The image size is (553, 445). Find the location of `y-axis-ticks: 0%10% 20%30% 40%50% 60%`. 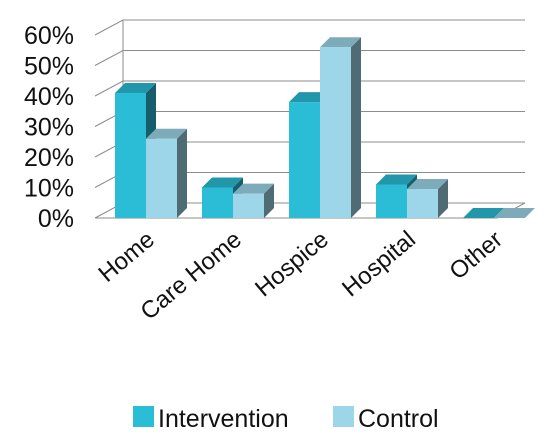

y-axis-ticks: 0%10% 20%30% 40%50% 60% is located at coordinates (49, 127).